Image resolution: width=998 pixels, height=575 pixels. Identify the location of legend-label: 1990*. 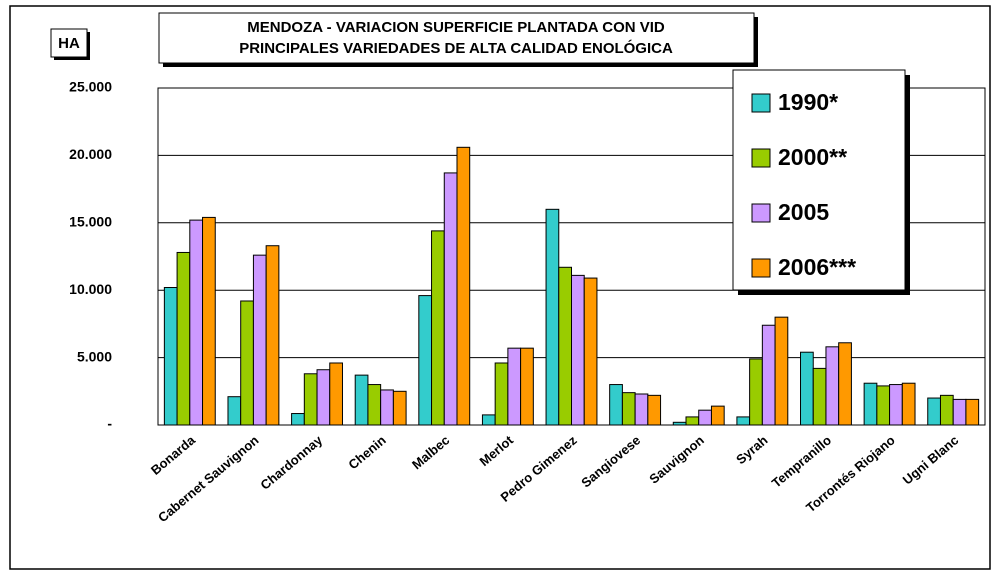
(808, 102).